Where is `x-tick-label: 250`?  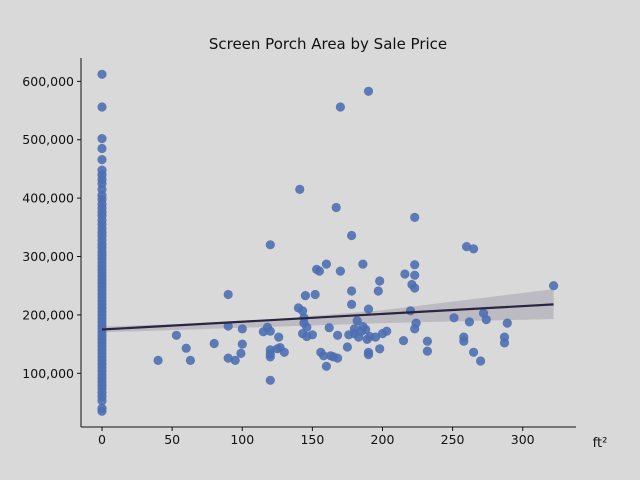 x-tick-label: 250 is located at coordinates (453, 439).